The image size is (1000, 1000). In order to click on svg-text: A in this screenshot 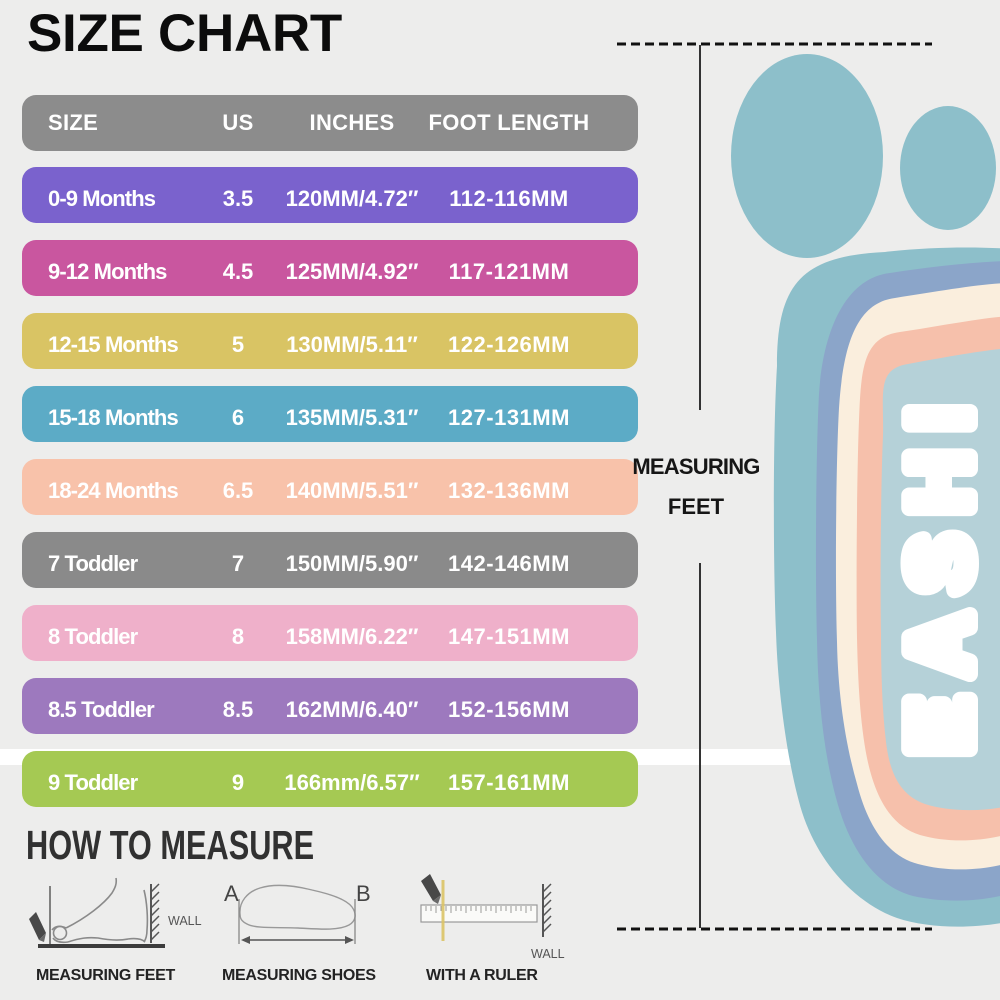, I will do `click(231, 893)`.